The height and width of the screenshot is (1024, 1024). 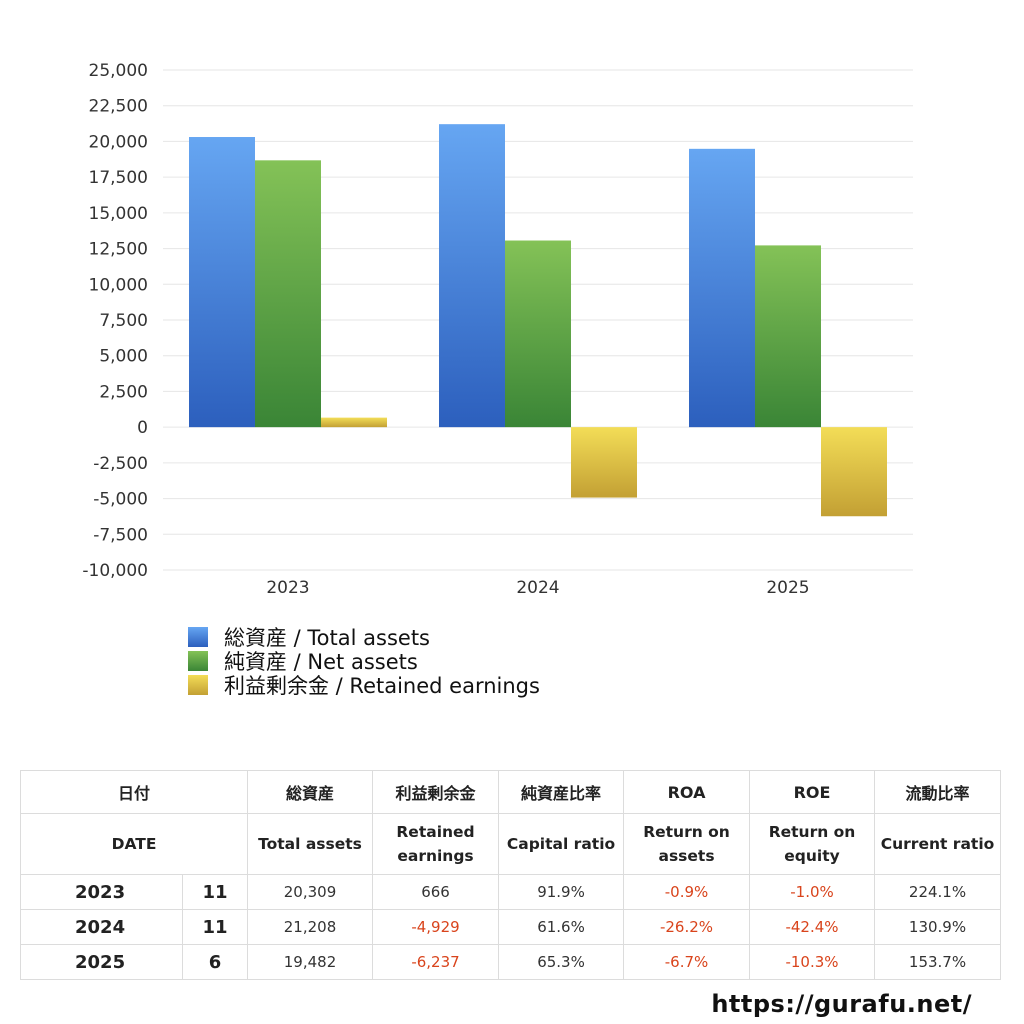 What do you see at coordinates (436, 792) in the screenshot?
I see `header-ja-retained-earnings: 利益剰余金` at bounding box center [436, 792].